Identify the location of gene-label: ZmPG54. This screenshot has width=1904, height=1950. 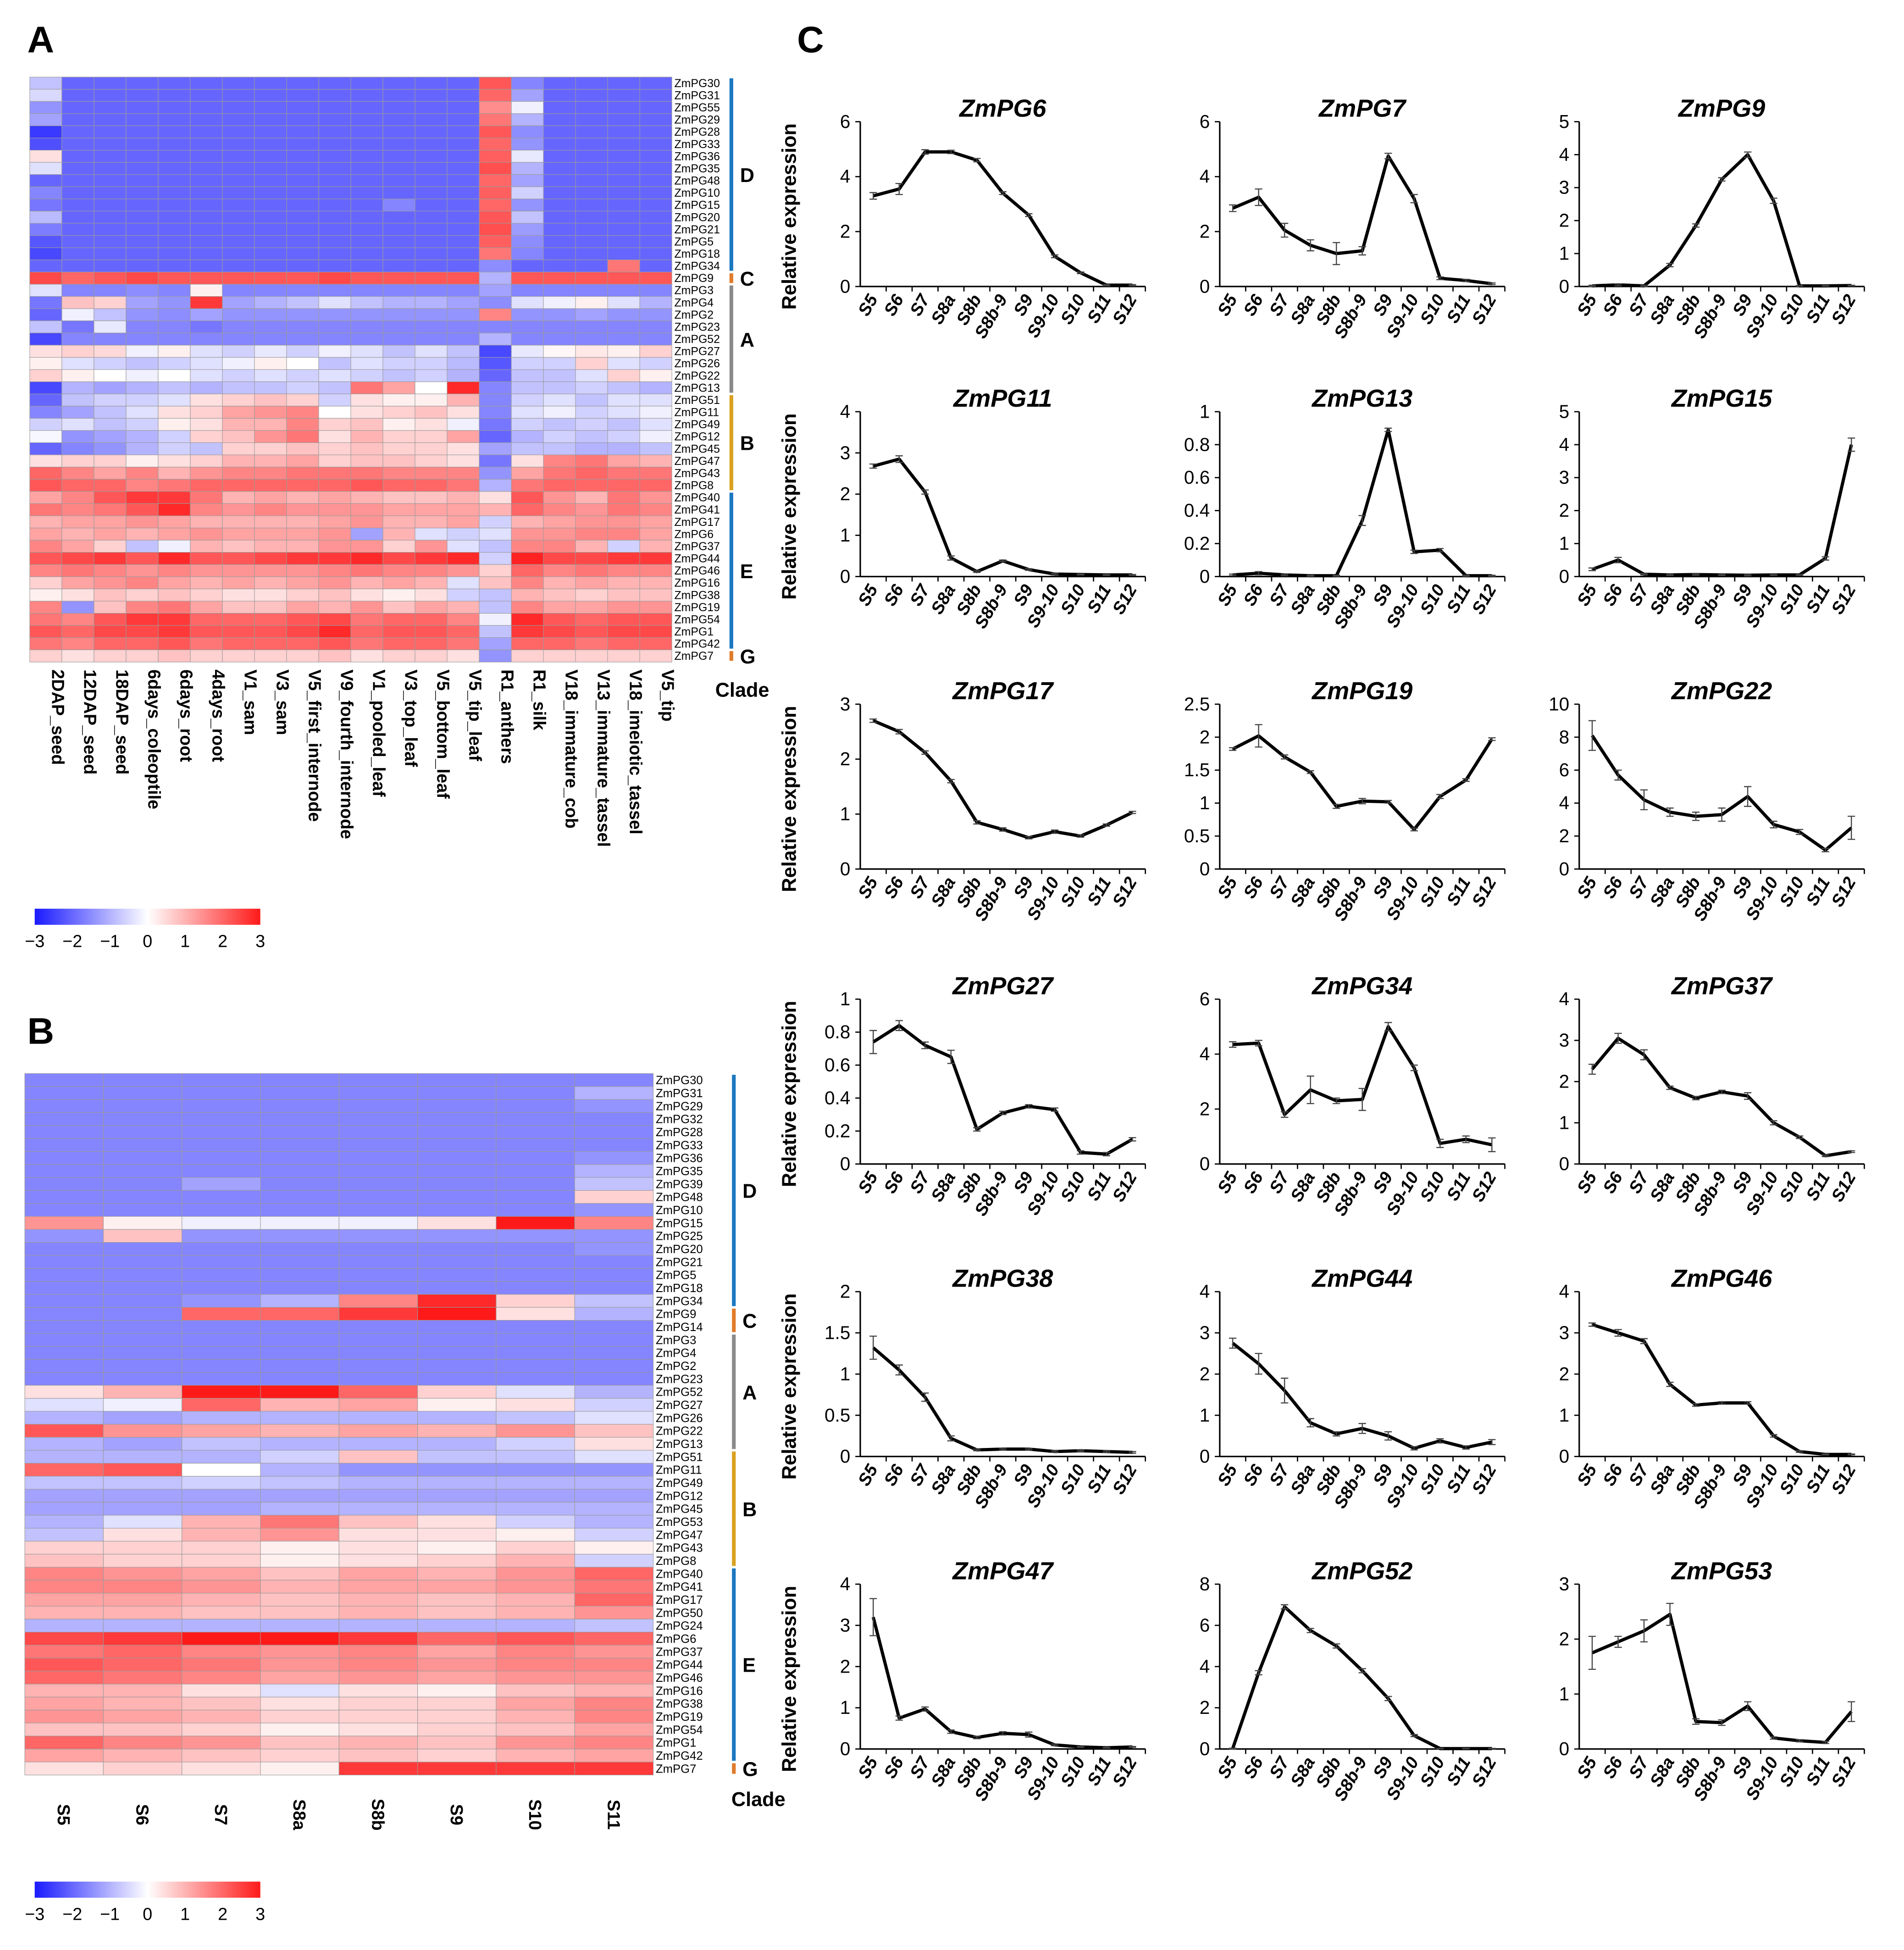
(697, 619).